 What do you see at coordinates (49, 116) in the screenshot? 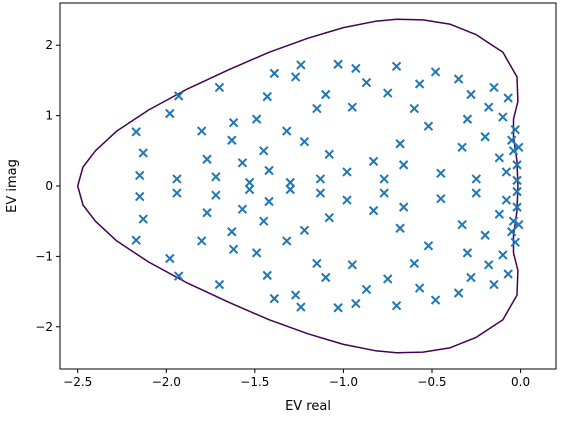
I see `y-tick-label: 1` at bounding box center [49, 116].